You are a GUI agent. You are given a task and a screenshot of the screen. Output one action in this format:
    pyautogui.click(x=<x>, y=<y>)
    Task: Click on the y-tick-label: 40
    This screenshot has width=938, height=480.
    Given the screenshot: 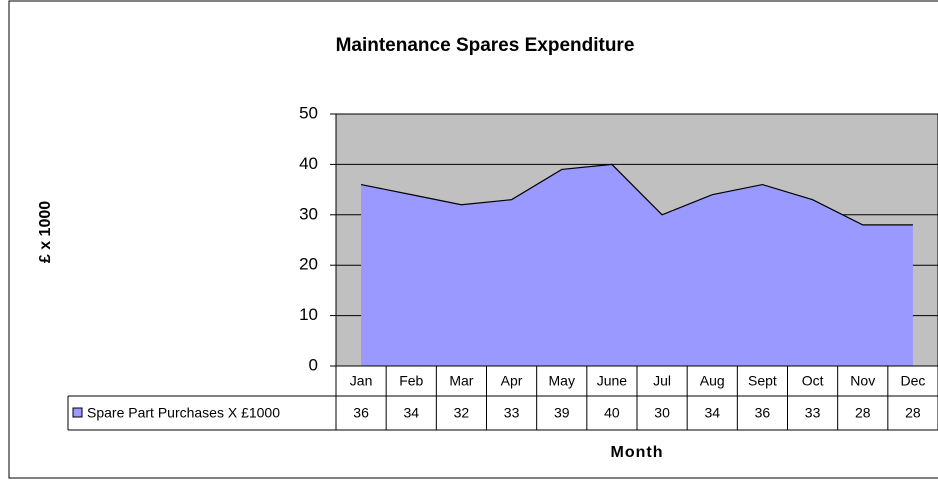 What is the action you would take?
    pyautogui.click(x=308, y=163)
    